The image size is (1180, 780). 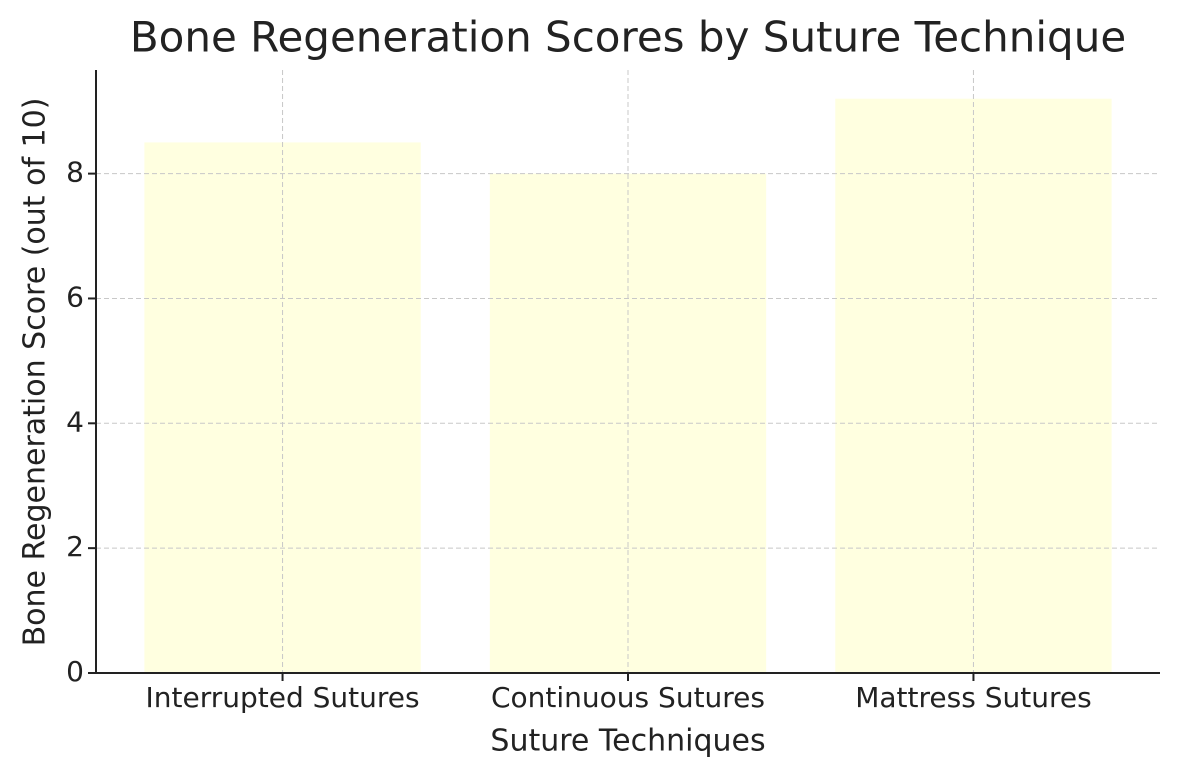 What do you see at coordinates (627, 741) in the screenshot?
I see `x-axis-label: Suture Techniques` at bounding box center [627, 741].